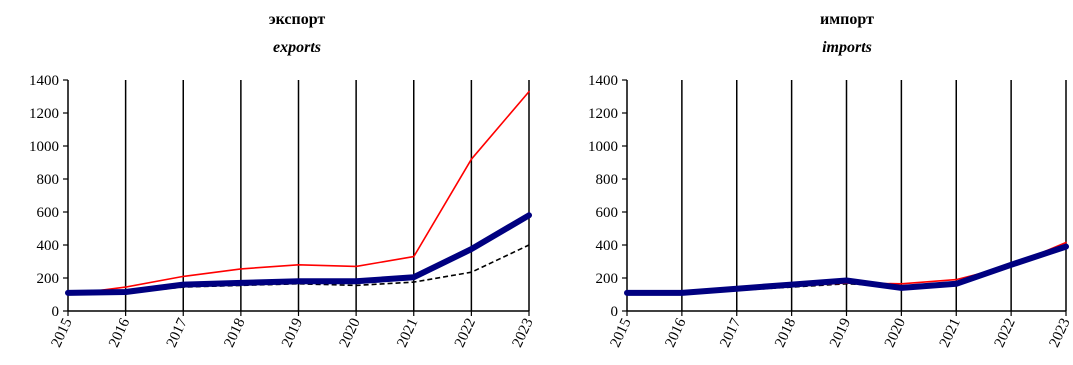  Describe the element at coordinates (607, 180) in the screenshot. I see `imports-y-tick-label: 800` at that location.